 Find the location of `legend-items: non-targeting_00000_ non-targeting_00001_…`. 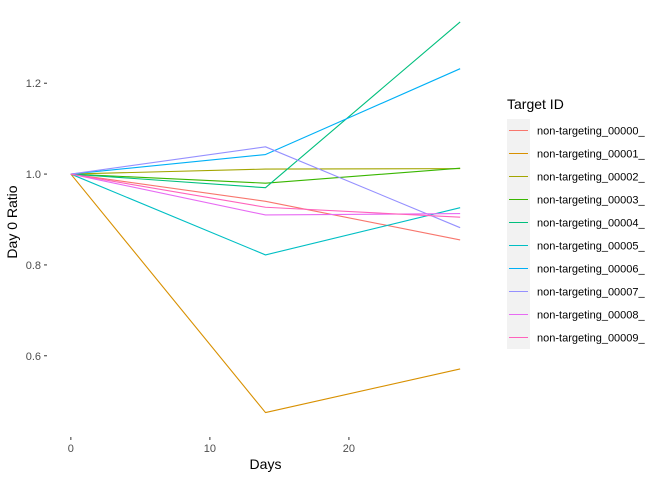

legend-items: non-targeting_00000_ non-targeting_00001_… is located at coordinates (576, 234).